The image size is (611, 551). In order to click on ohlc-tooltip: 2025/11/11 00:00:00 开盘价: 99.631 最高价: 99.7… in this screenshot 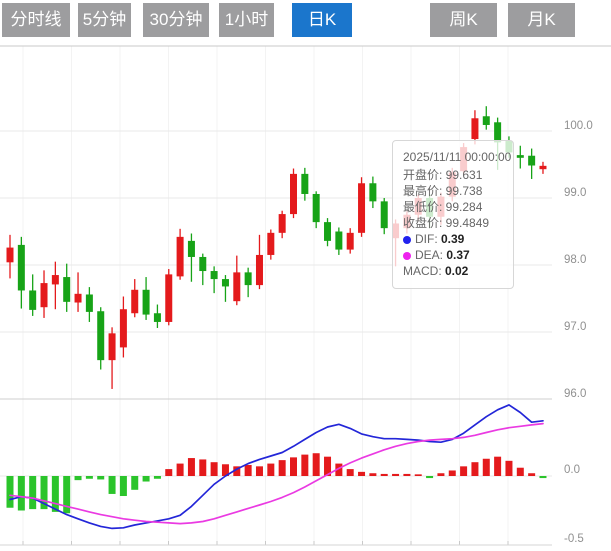, I will do `click(453, 214)`.